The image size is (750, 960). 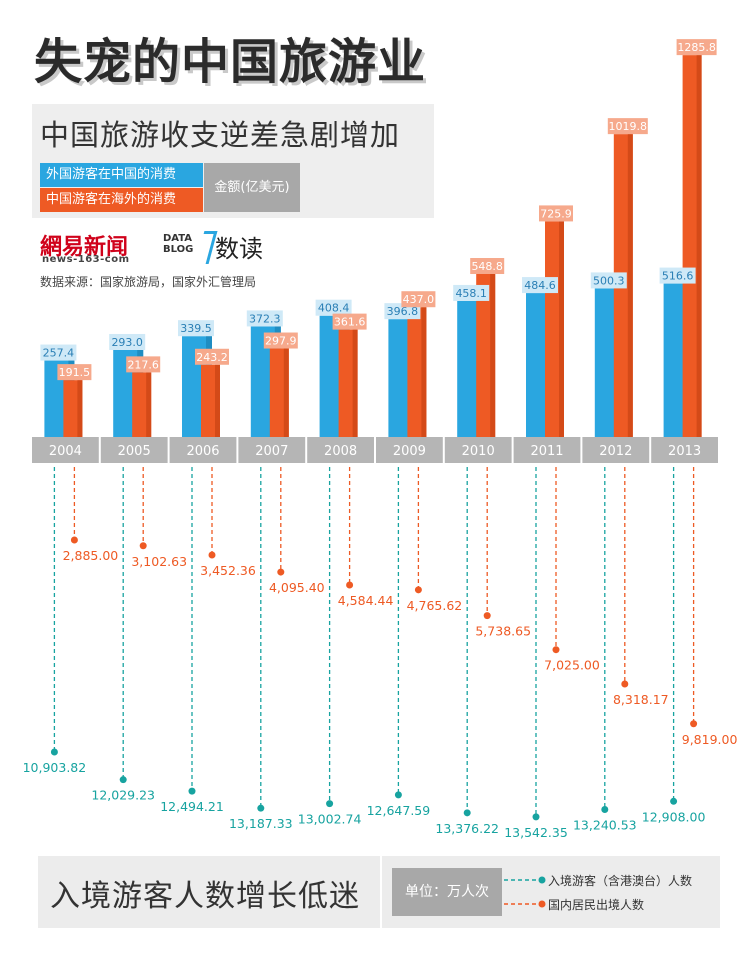 I want to click on inbound-value-label: 257.4, so click(x=59, y=353).